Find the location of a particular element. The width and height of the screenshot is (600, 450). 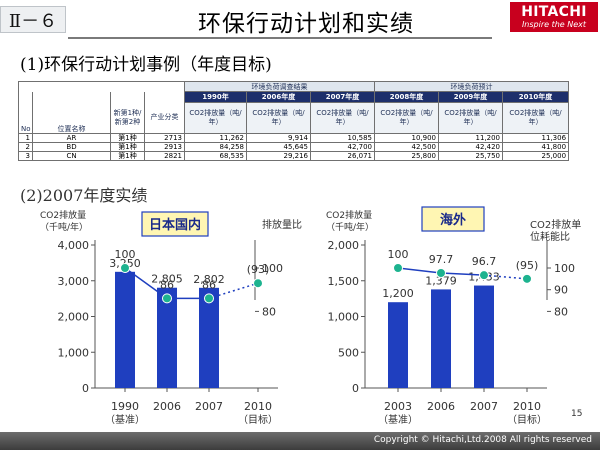

title-underline is located at coordinates (280, 38).